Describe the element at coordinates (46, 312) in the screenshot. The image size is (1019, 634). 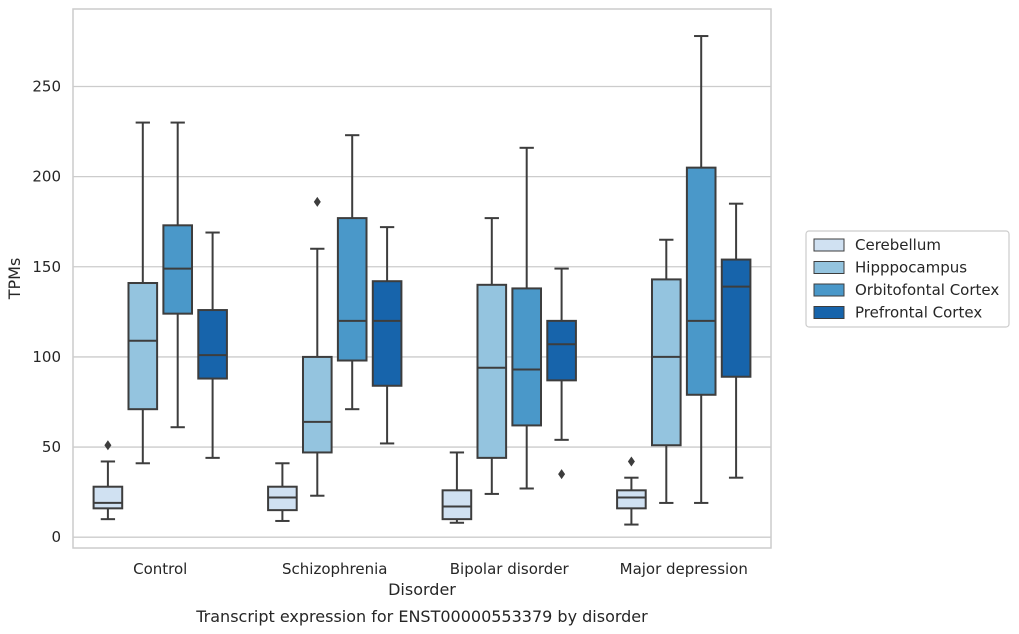
I see `y-axis-ticks: 0 50 100 150 200 250` at that location.